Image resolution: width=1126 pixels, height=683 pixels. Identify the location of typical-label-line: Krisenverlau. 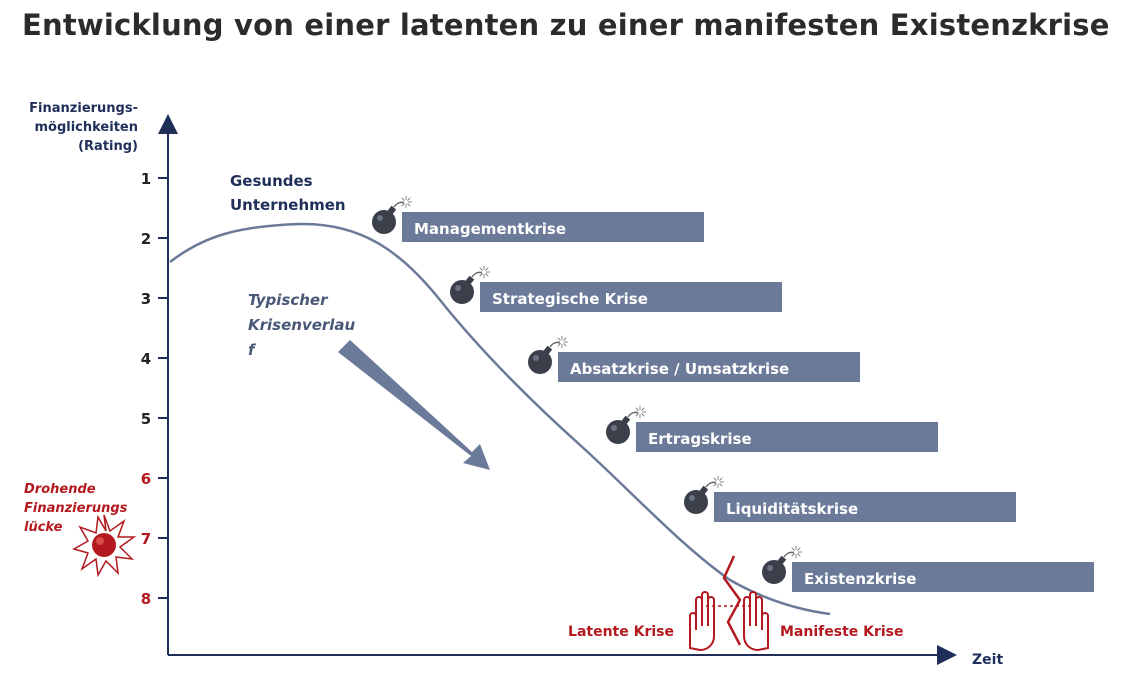
(302, 325).